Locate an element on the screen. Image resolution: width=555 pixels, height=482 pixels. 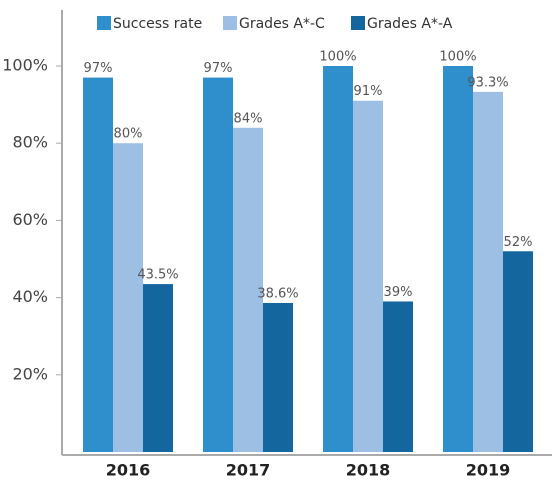
value-label: 38.6% is located at coordinates (277, 294).